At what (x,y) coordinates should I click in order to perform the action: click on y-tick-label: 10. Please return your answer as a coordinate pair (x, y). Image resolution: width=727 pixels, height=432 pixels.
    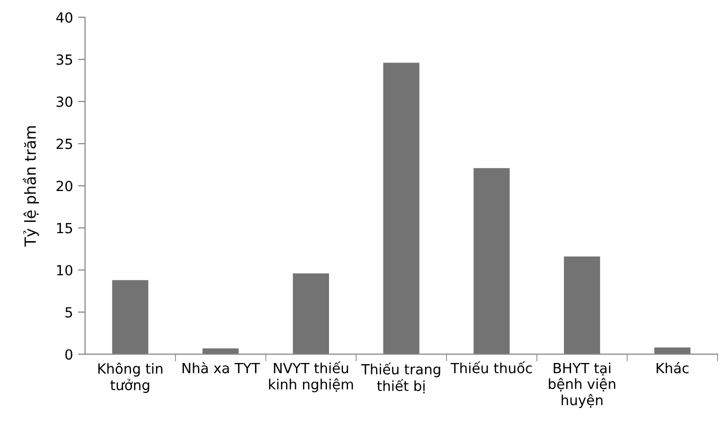
    Looking at the image, I should click on (64, 270).